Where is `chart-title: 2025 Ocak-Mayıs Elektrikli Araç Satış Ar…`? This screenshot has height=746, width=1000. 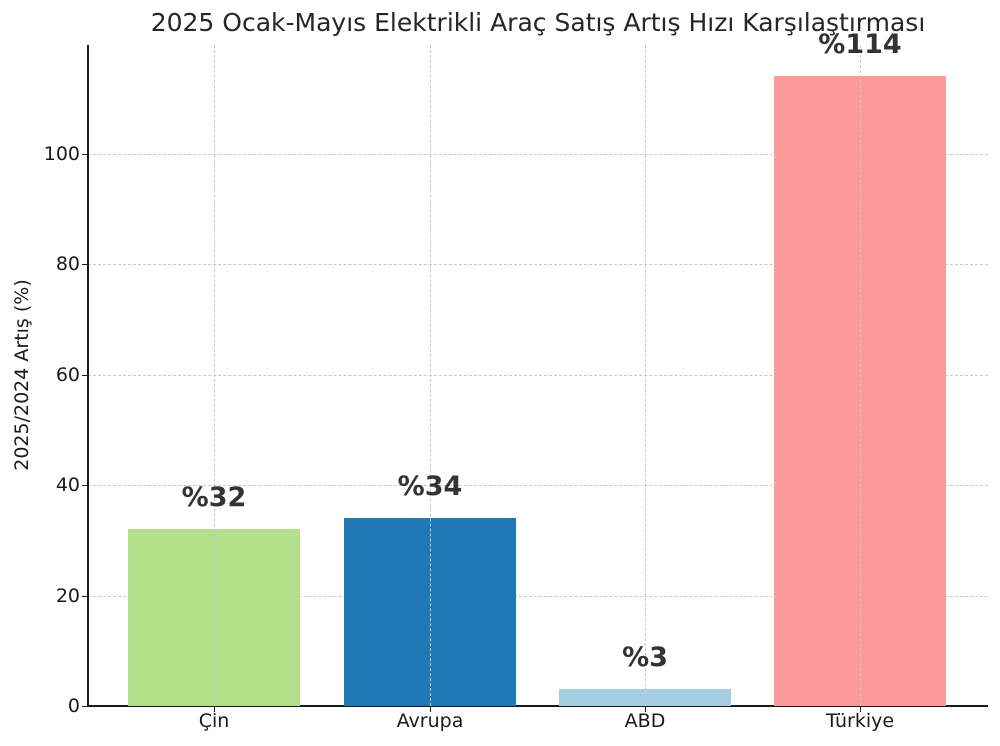
chart-title: 2025 Ocak-Mayıs Elektrikli Araç Satış Ar… is located at coordinates (538, 22).